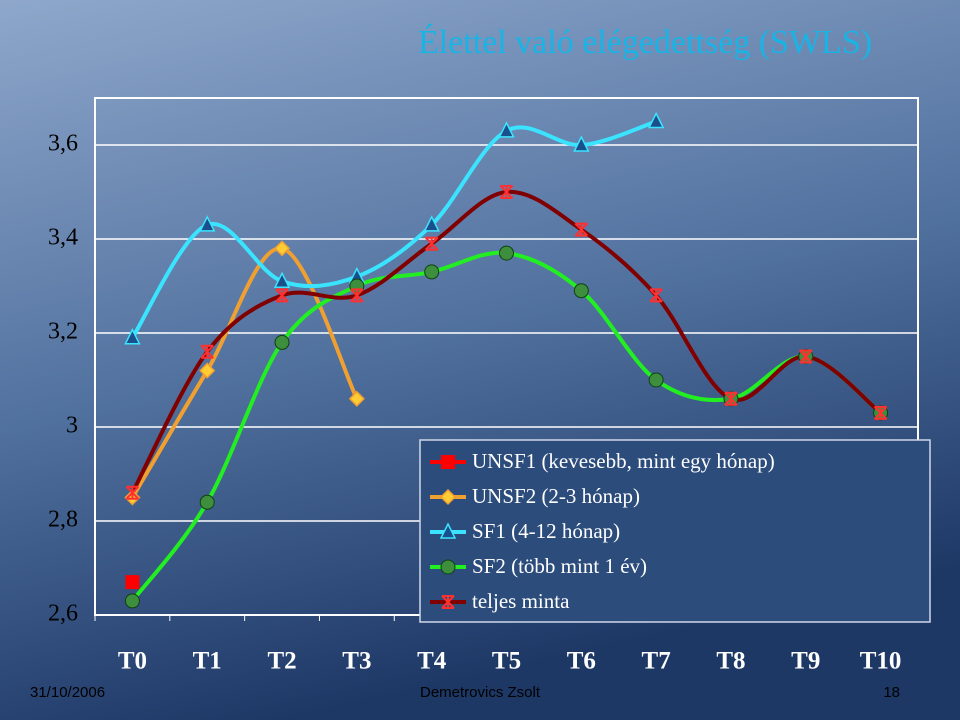 The height and width of the screenshot is (720, 960). I want to click on y-tick-label: 3, so click(72, 426).